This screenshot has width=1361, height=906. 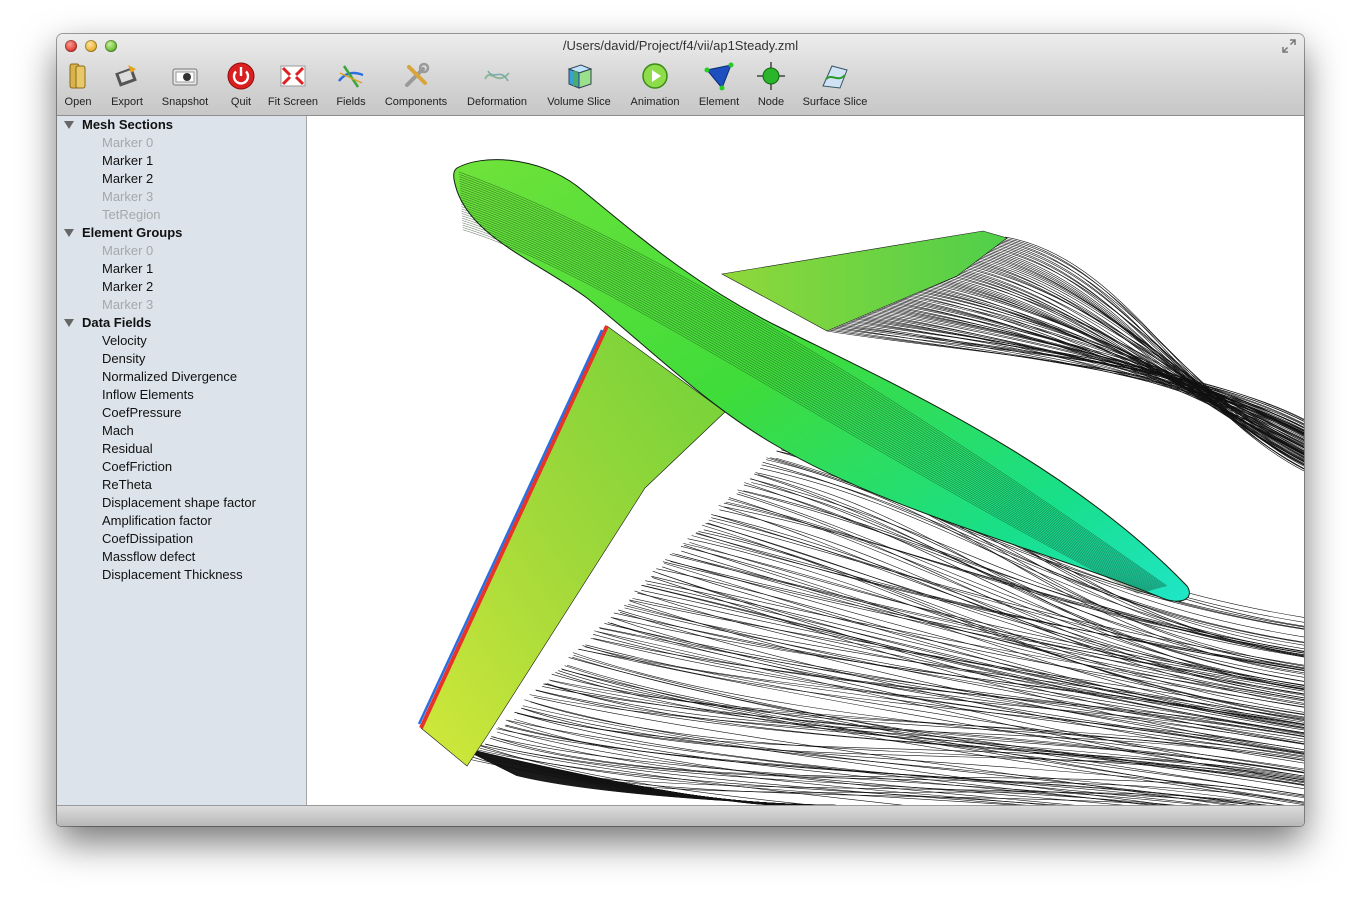 I want to click on data-field-item: Normalized Divergence, so click(x=170, y=376).